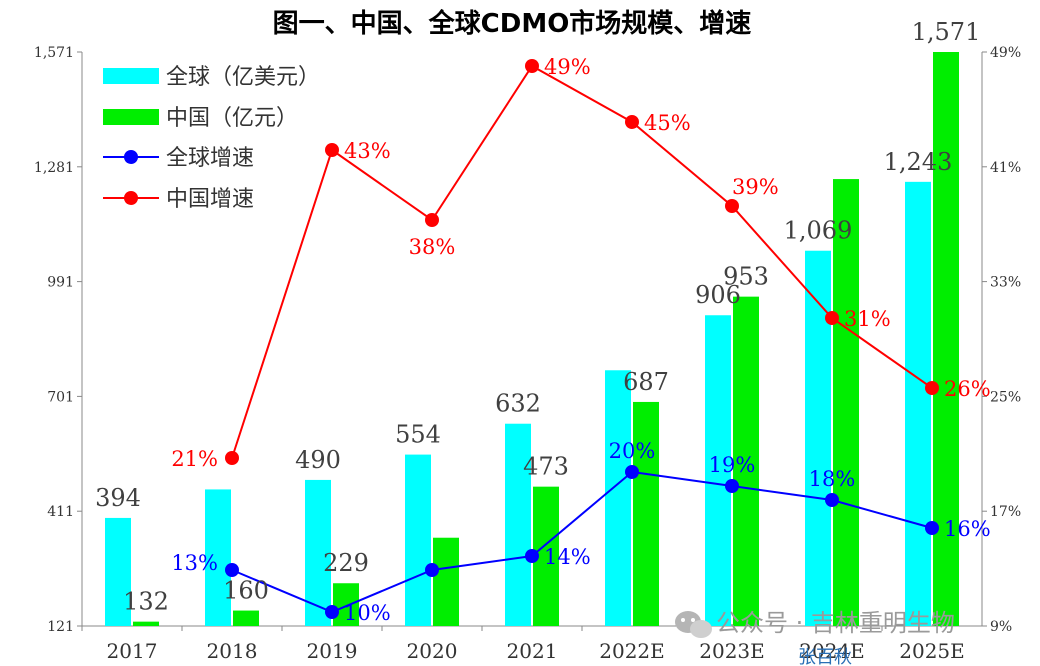 This screenshot has height=666, width=1040. What do you see at coordinates (1005, 283) in the screenshot?
I see `tick-label-right: 33%` at bounding box center [1005, 283].